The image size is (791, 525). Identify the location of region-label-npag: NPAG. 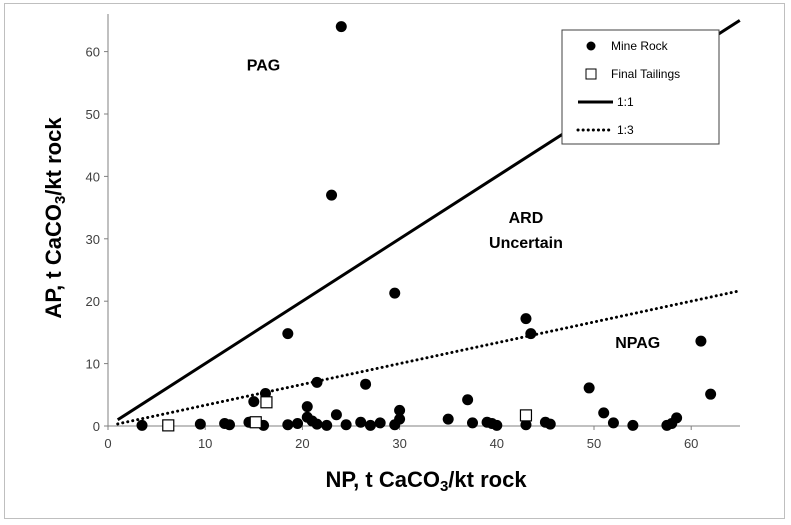
(637, 343).